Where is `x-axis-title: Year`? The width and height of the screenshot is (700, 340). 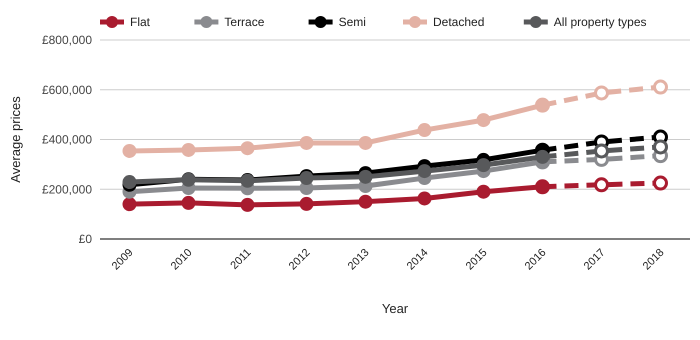
x-axis-title: Year is located at coordinates (395, 308).